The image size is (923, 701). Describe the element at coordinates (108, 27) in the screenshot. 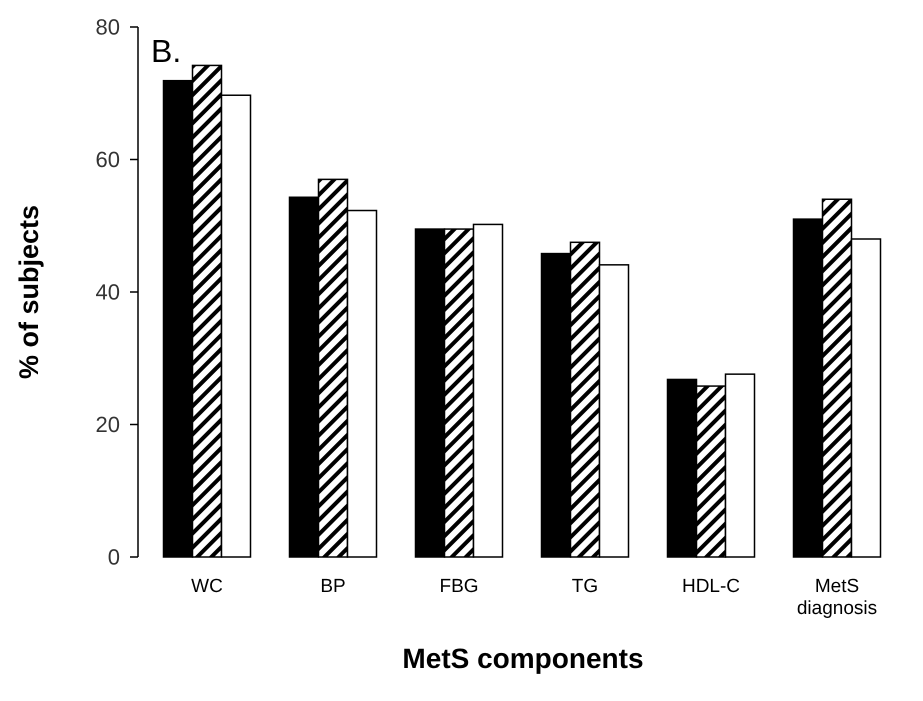

I see `y-tick-label: 80` at that location.